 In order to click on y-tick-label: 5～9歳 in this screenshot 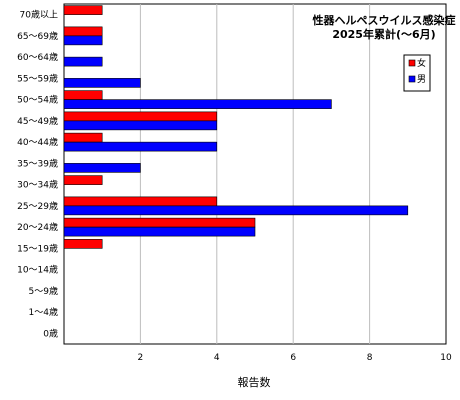, I will do `click(43, 291)`.